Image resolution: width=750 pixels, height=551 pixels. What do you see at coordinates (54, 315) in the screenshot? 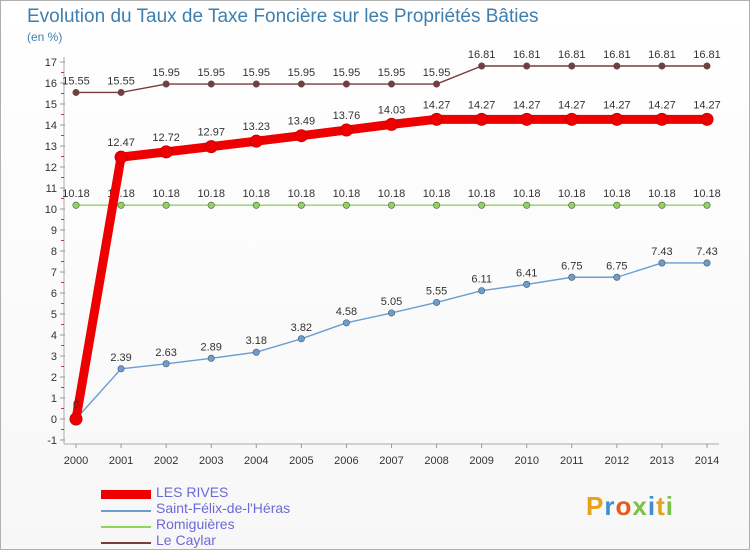
I see `y-tick-label: 5` at bounding box center [54, 315].